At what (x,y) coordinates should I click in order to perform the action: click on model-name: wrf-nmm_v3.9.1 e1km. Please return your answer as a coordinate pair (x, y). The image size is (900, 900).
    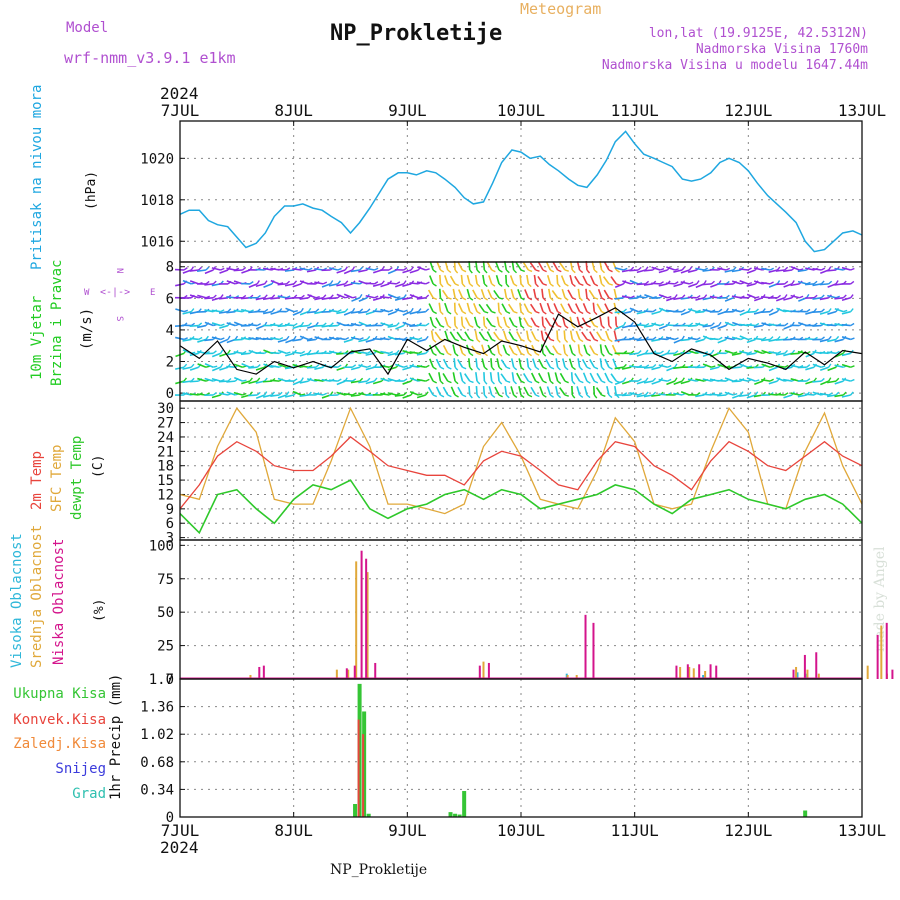
    Looking at the image, I should click on (150, 58).